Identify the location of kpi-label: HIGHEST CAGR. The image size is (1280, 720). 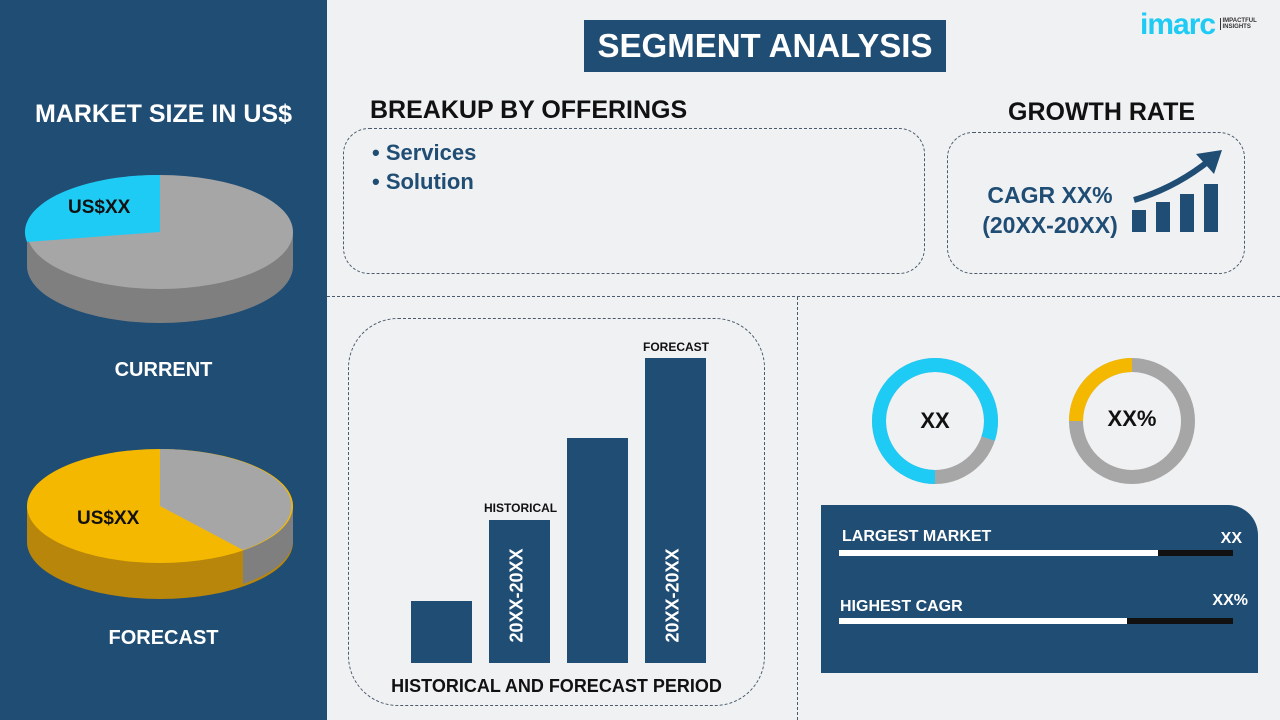
(901, 606).